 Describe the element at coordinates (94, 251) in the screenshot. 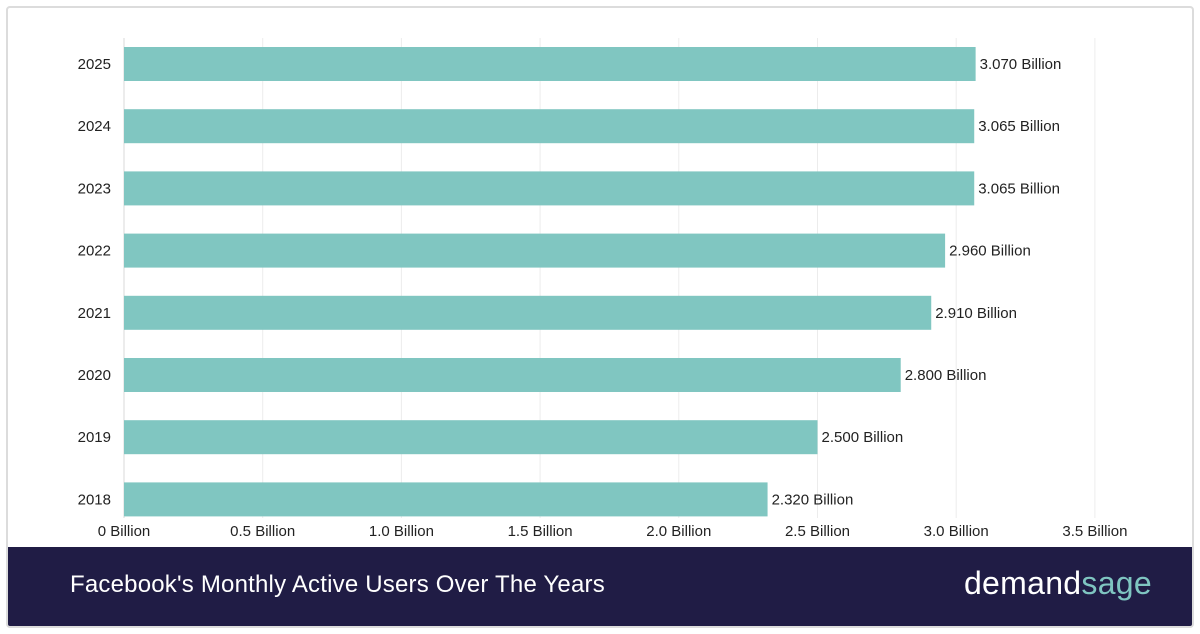

I see `y-tick-label: 2022` at that location.